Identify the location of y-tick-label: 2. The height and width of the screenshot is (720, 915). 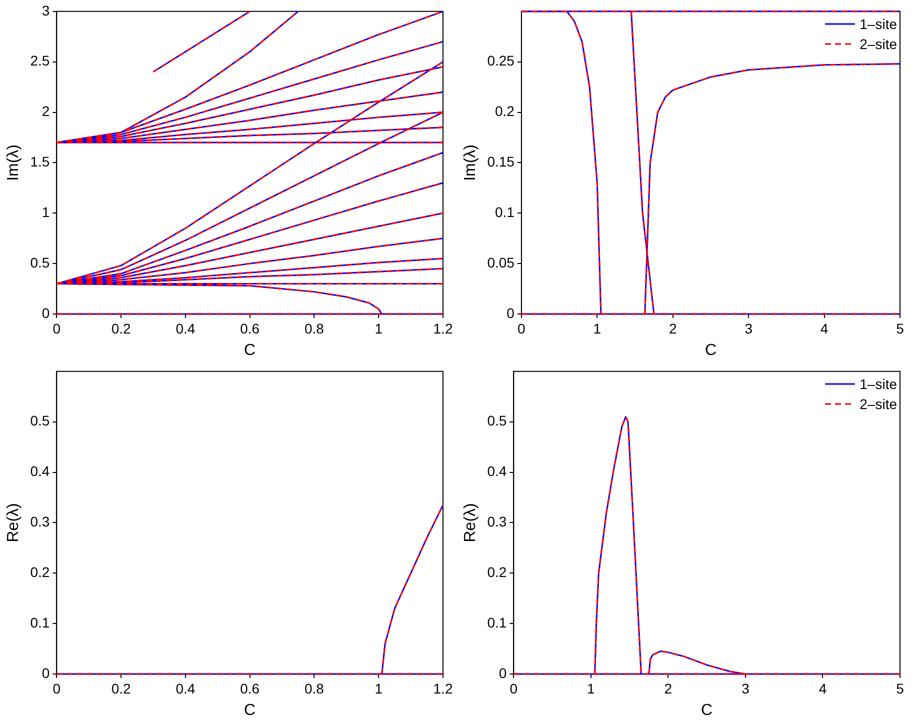
(46, 111).